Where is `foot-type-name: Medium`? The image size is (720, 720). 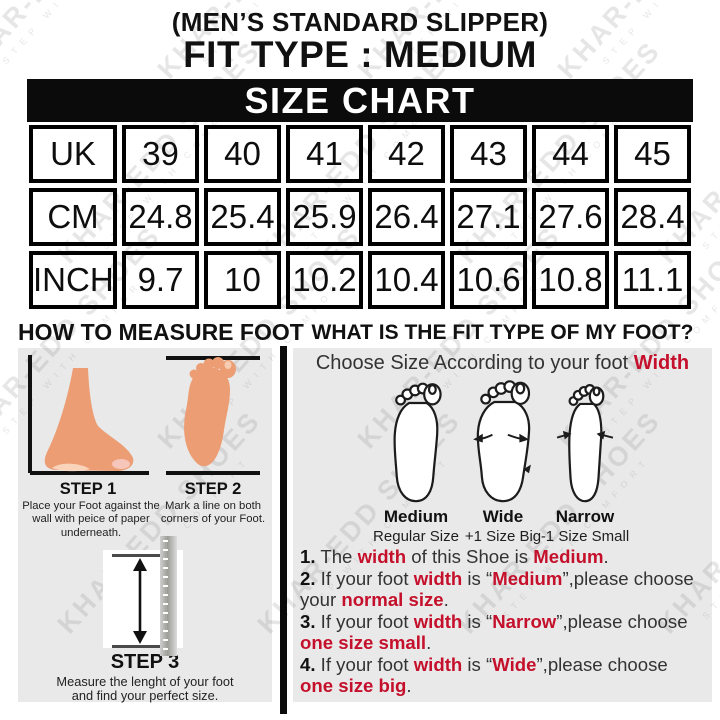
foot-type-name: Medium is located at coordinates (416, 516).